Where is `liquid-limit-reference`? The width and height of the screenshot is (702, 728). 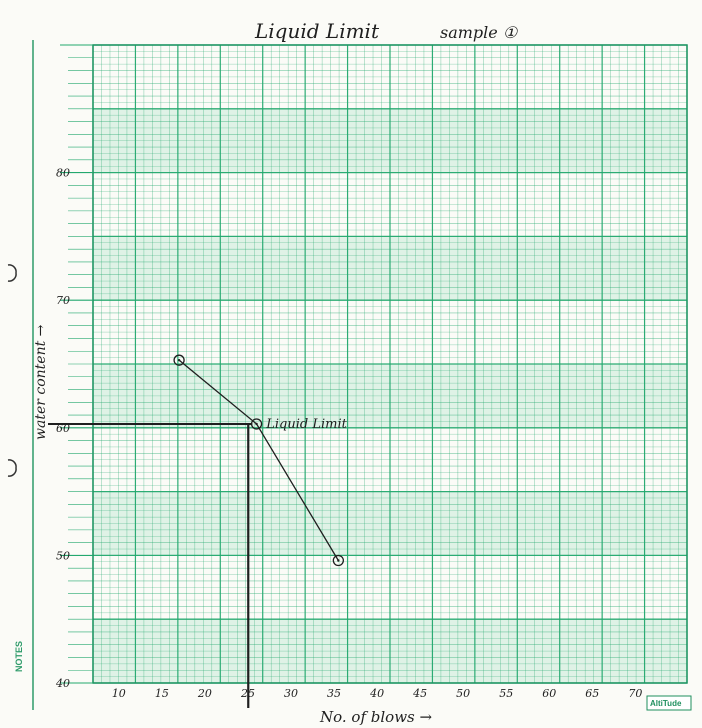 liquid-limit-reference is located at coordinates (150, 565).